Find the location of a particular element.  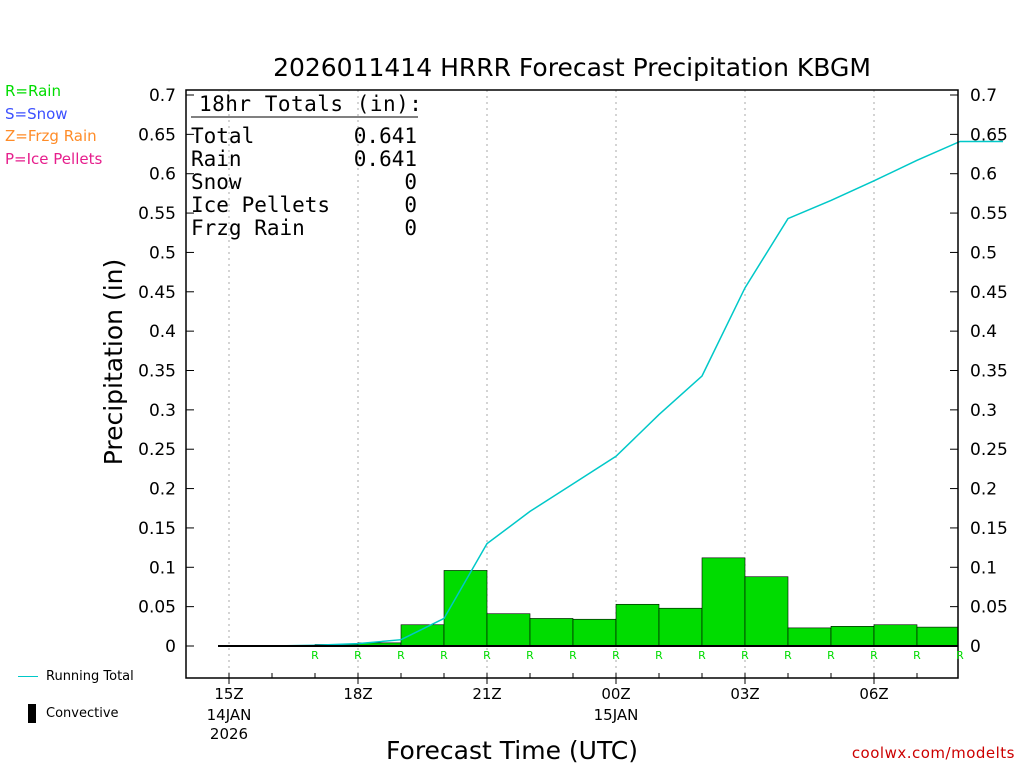

y-tick-label-right: 0.05 is located at coordinates (989, 608).